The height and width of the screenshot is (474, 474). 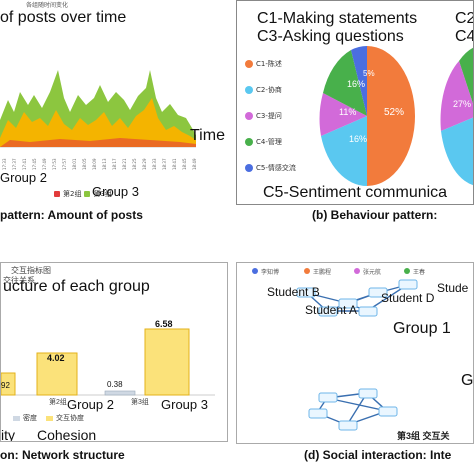 I want to click on pie1-label-5: 5%, so click(x=369, y=73).